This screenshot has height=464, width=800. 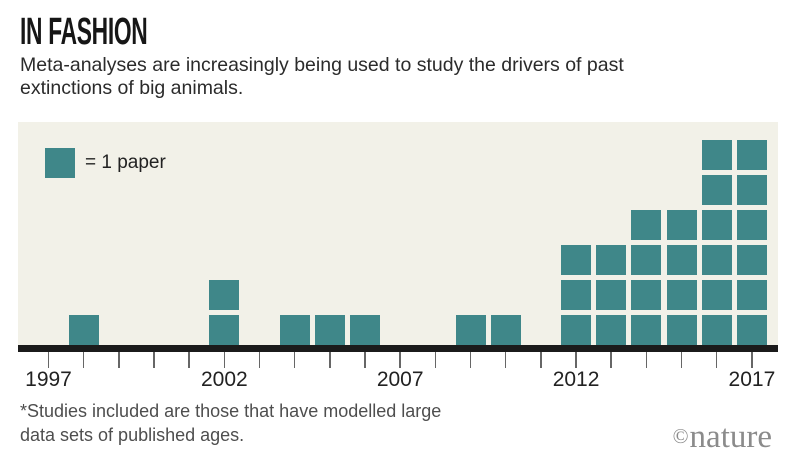 What do you see at coordinates (60, 163) in the screenshot?
I see `legend-swatch-square-icon` at bounding box center [60, 163].